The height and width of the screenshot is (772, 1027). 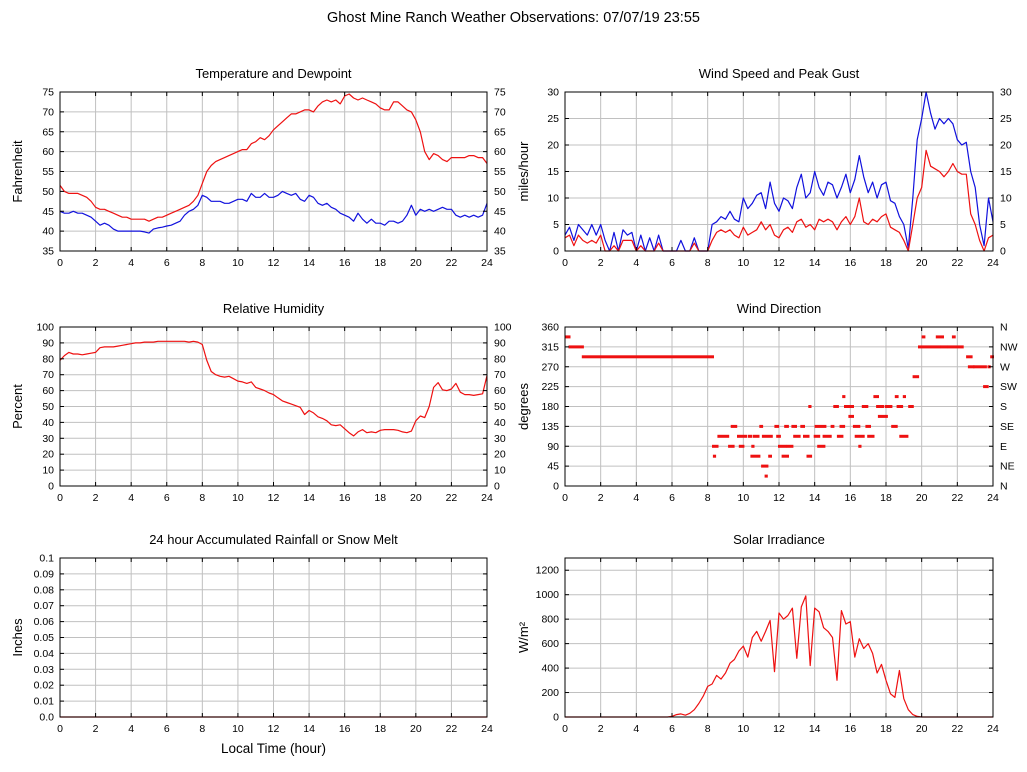 I want to click on y-axis-label-wind-speed-gust: miles/hour, so click(x=523, y=171).